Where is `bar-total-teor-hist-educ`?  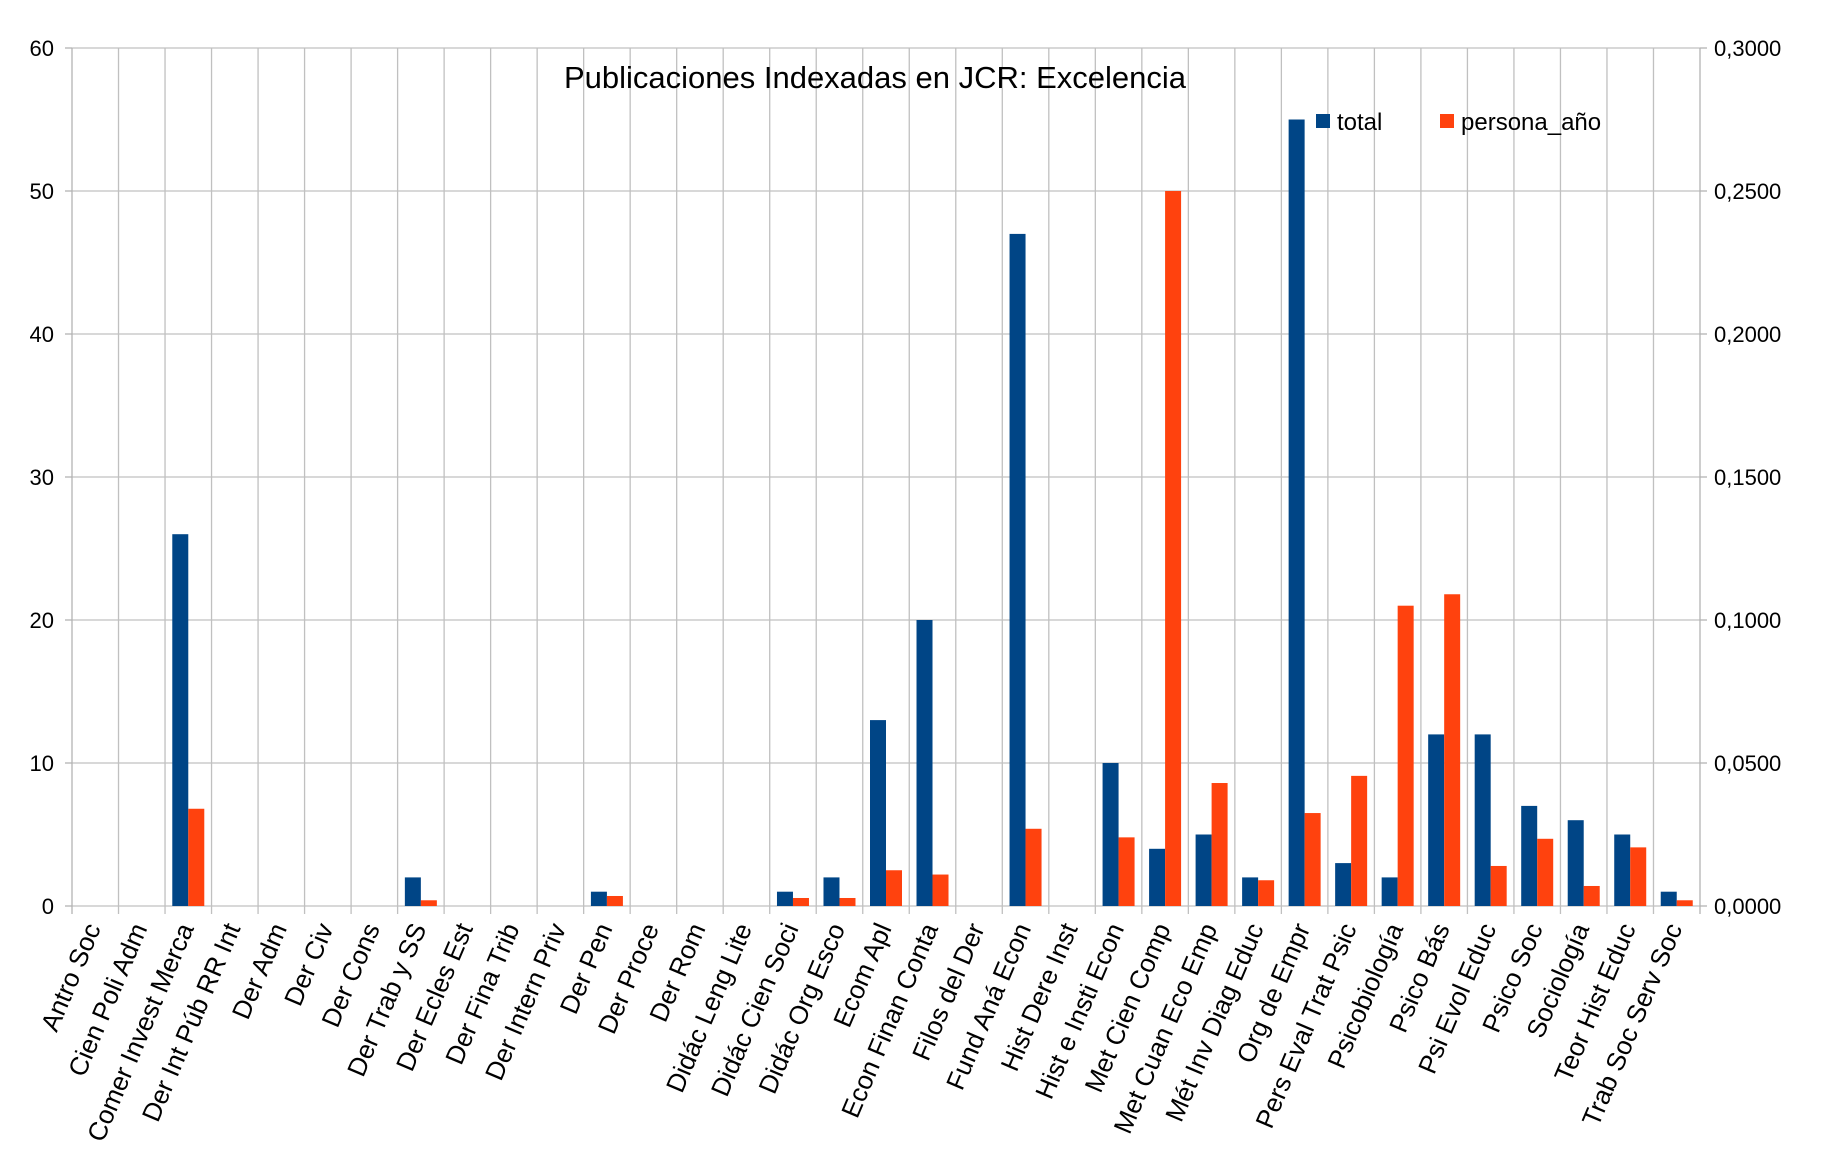 bar-total-teor-hist-educ is located at coordinates (1622, 870).